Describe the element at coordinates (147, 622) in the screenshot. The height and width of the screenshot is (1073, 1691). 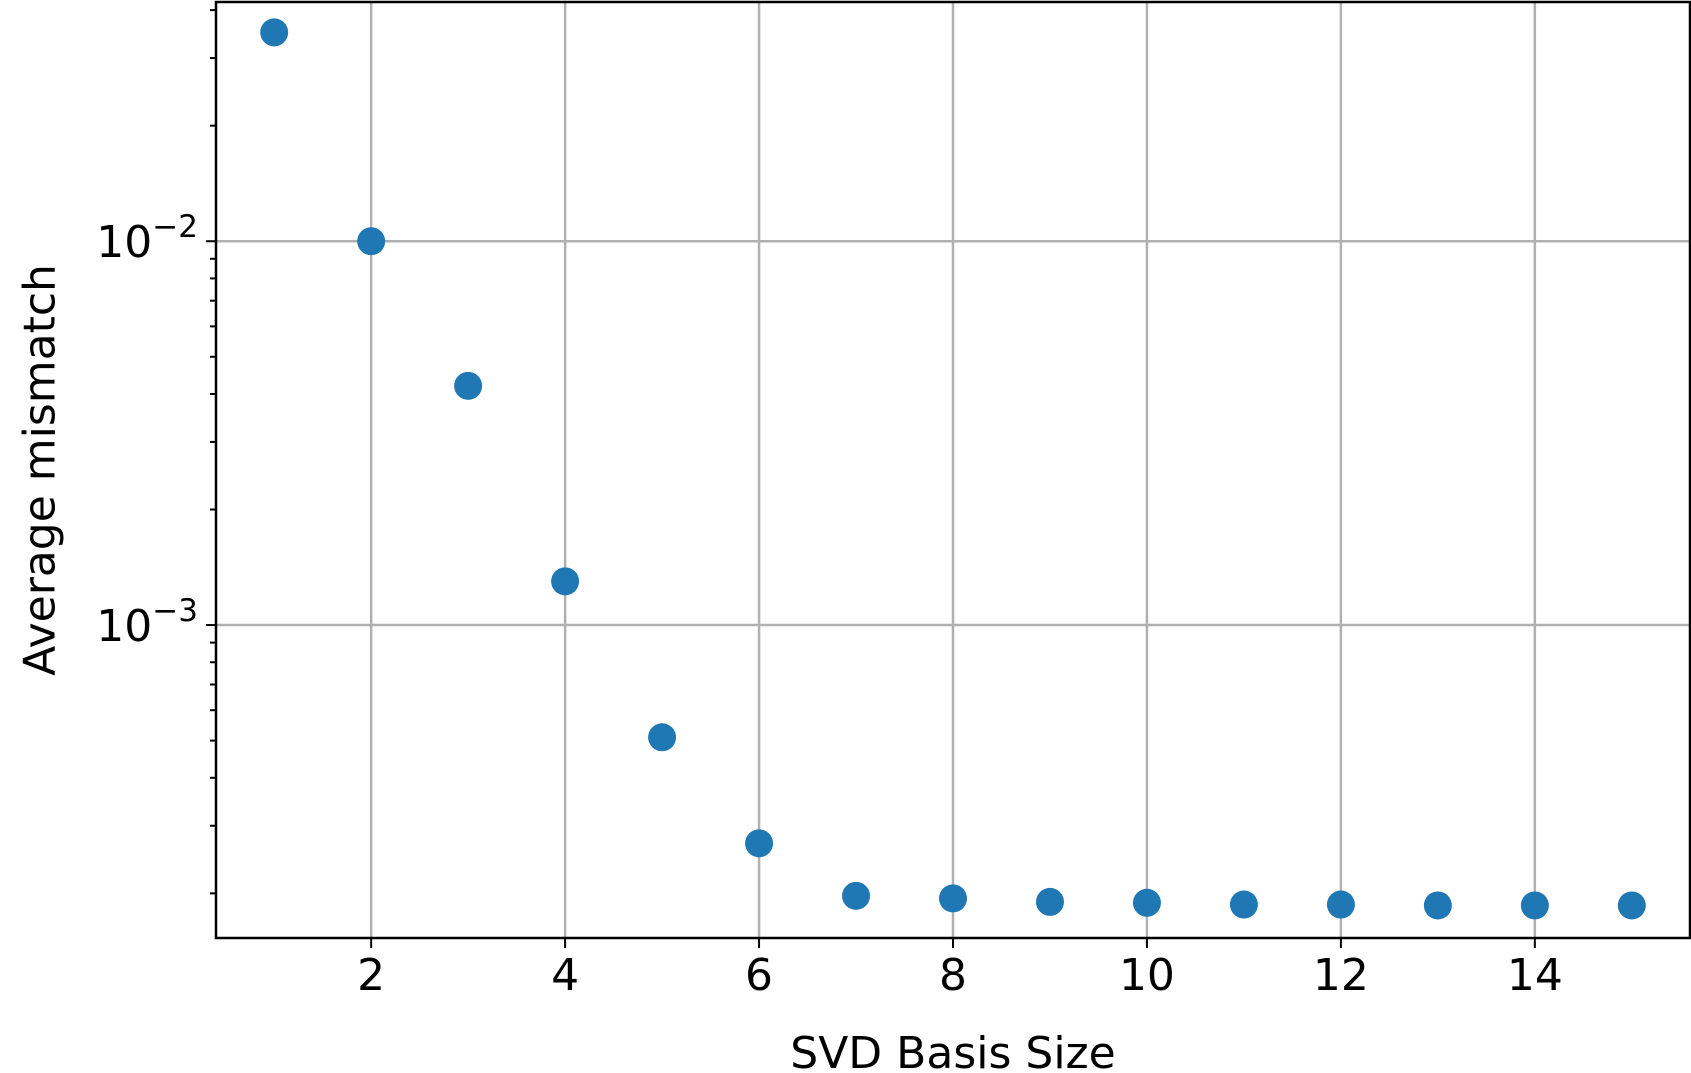
I see `y-tick-label: 10⁻³` at that location.